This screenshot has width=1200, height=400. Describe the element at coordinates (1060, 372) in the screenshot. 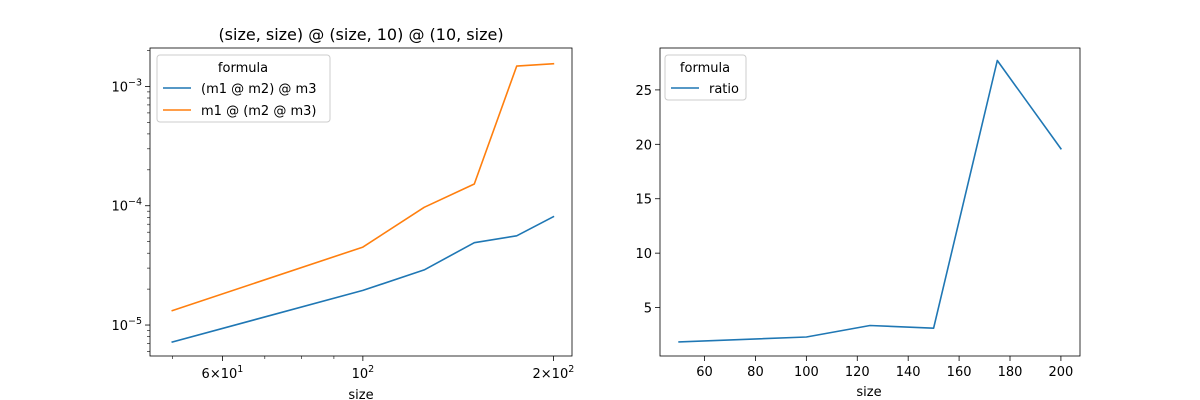

I see `right-x-tick-label-7: 200` at that location.